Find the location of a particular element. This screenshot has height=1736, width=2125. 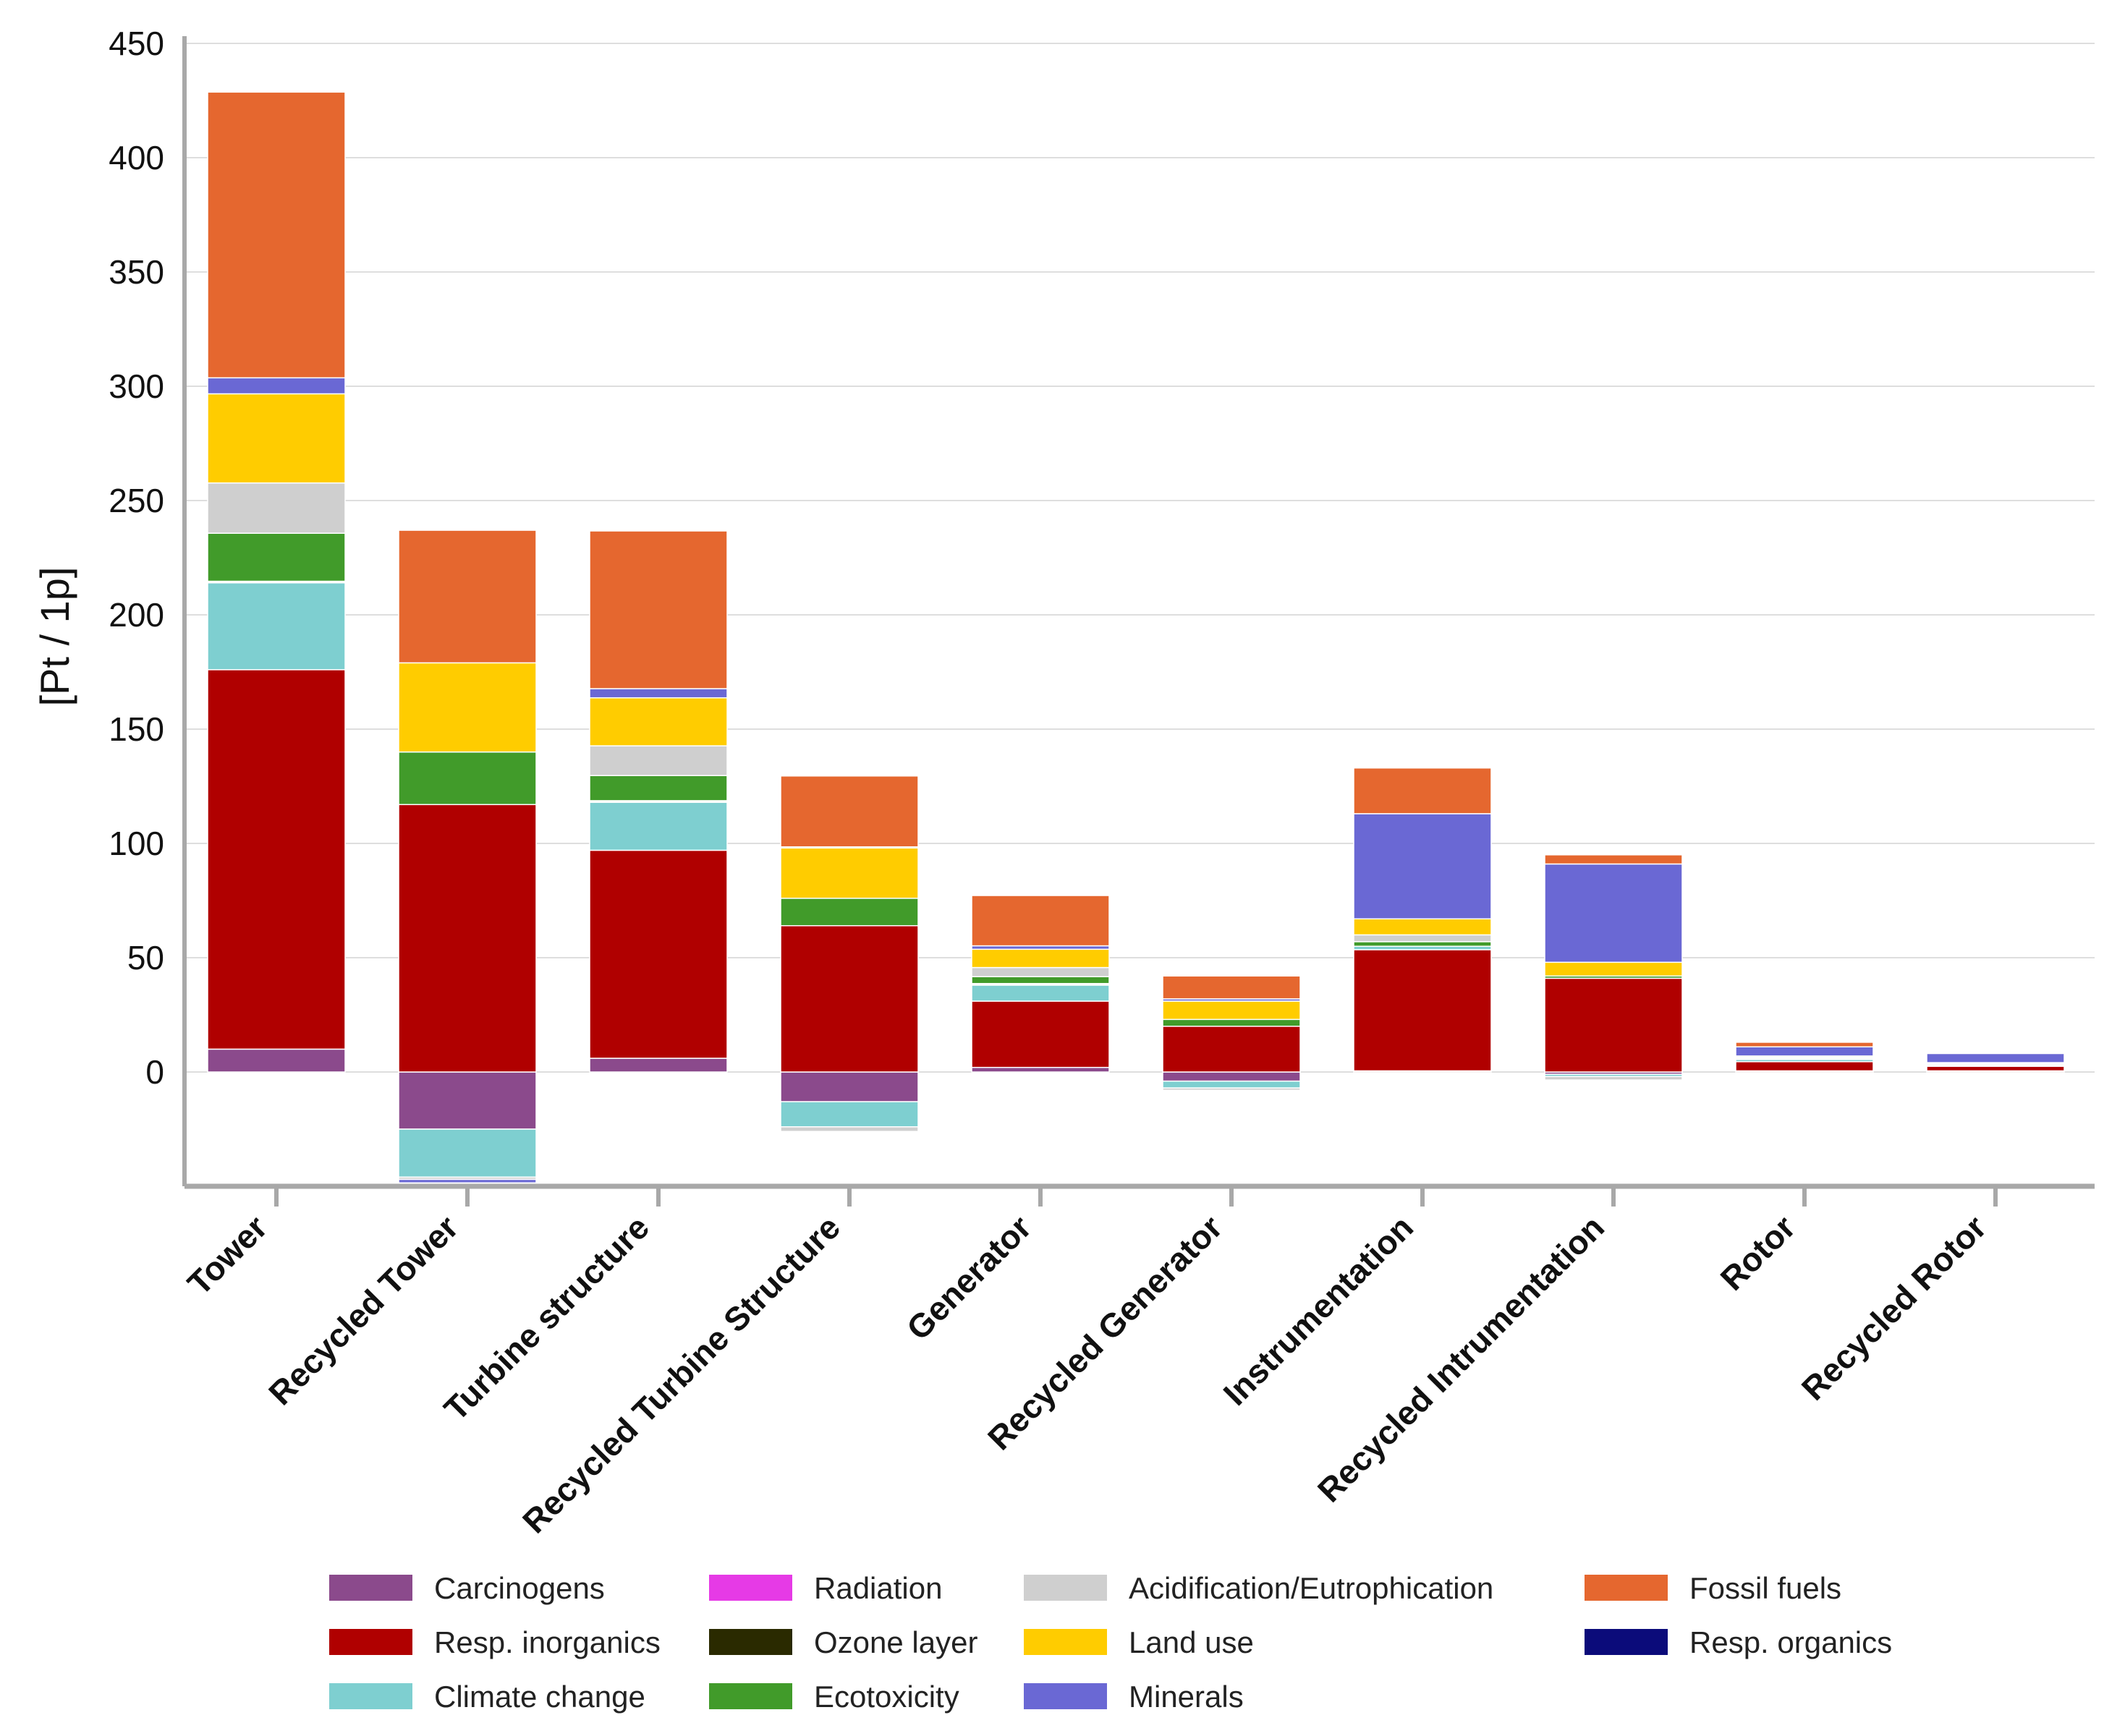

x-tick-label: Rotor is located at coordinates (1758, 1253).